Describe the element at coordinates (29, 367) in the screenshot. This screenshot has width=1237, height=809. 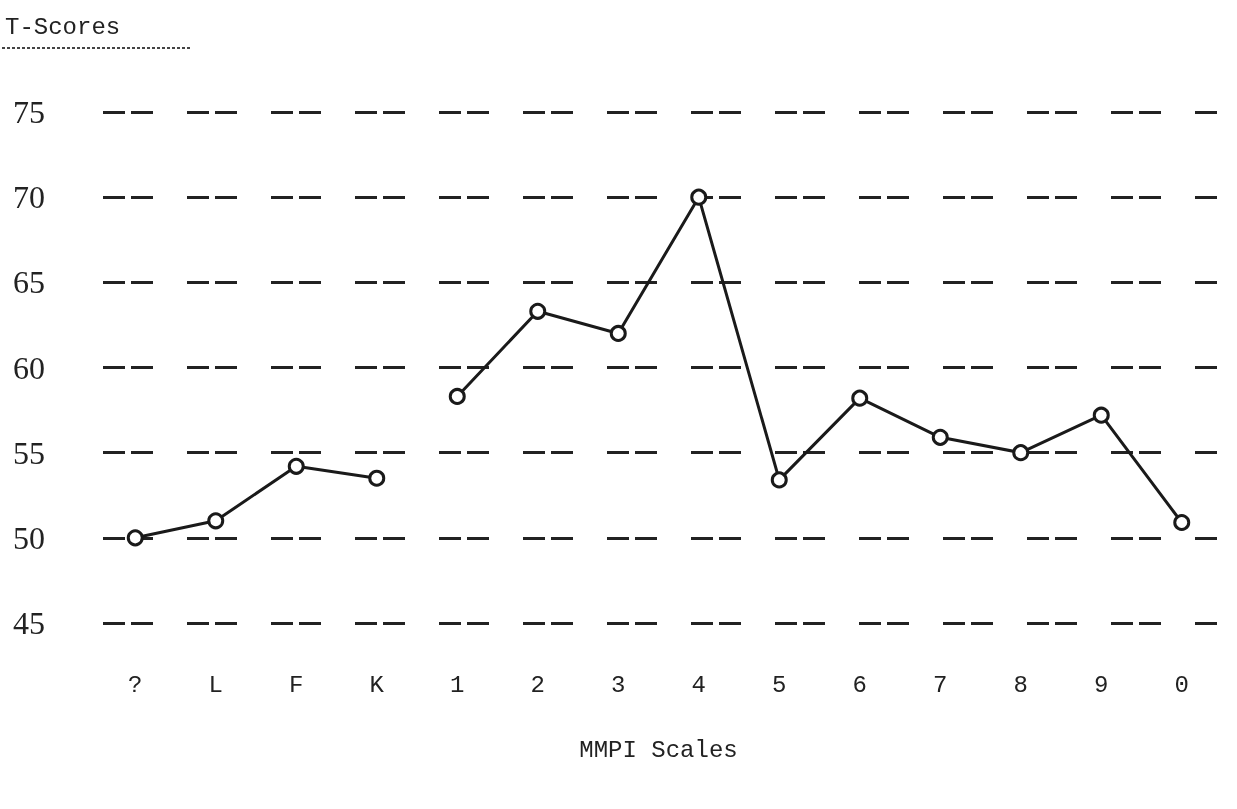
I see `y-tick-label: 60` at that location.